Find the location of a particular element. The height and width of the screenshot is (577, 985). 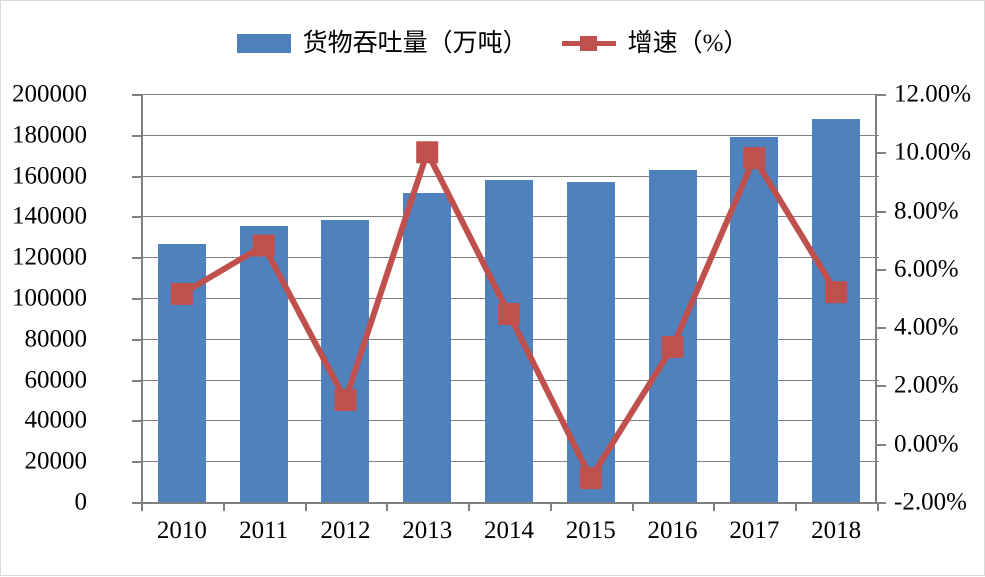

bar-2014 is located at coordinates (509, 340).